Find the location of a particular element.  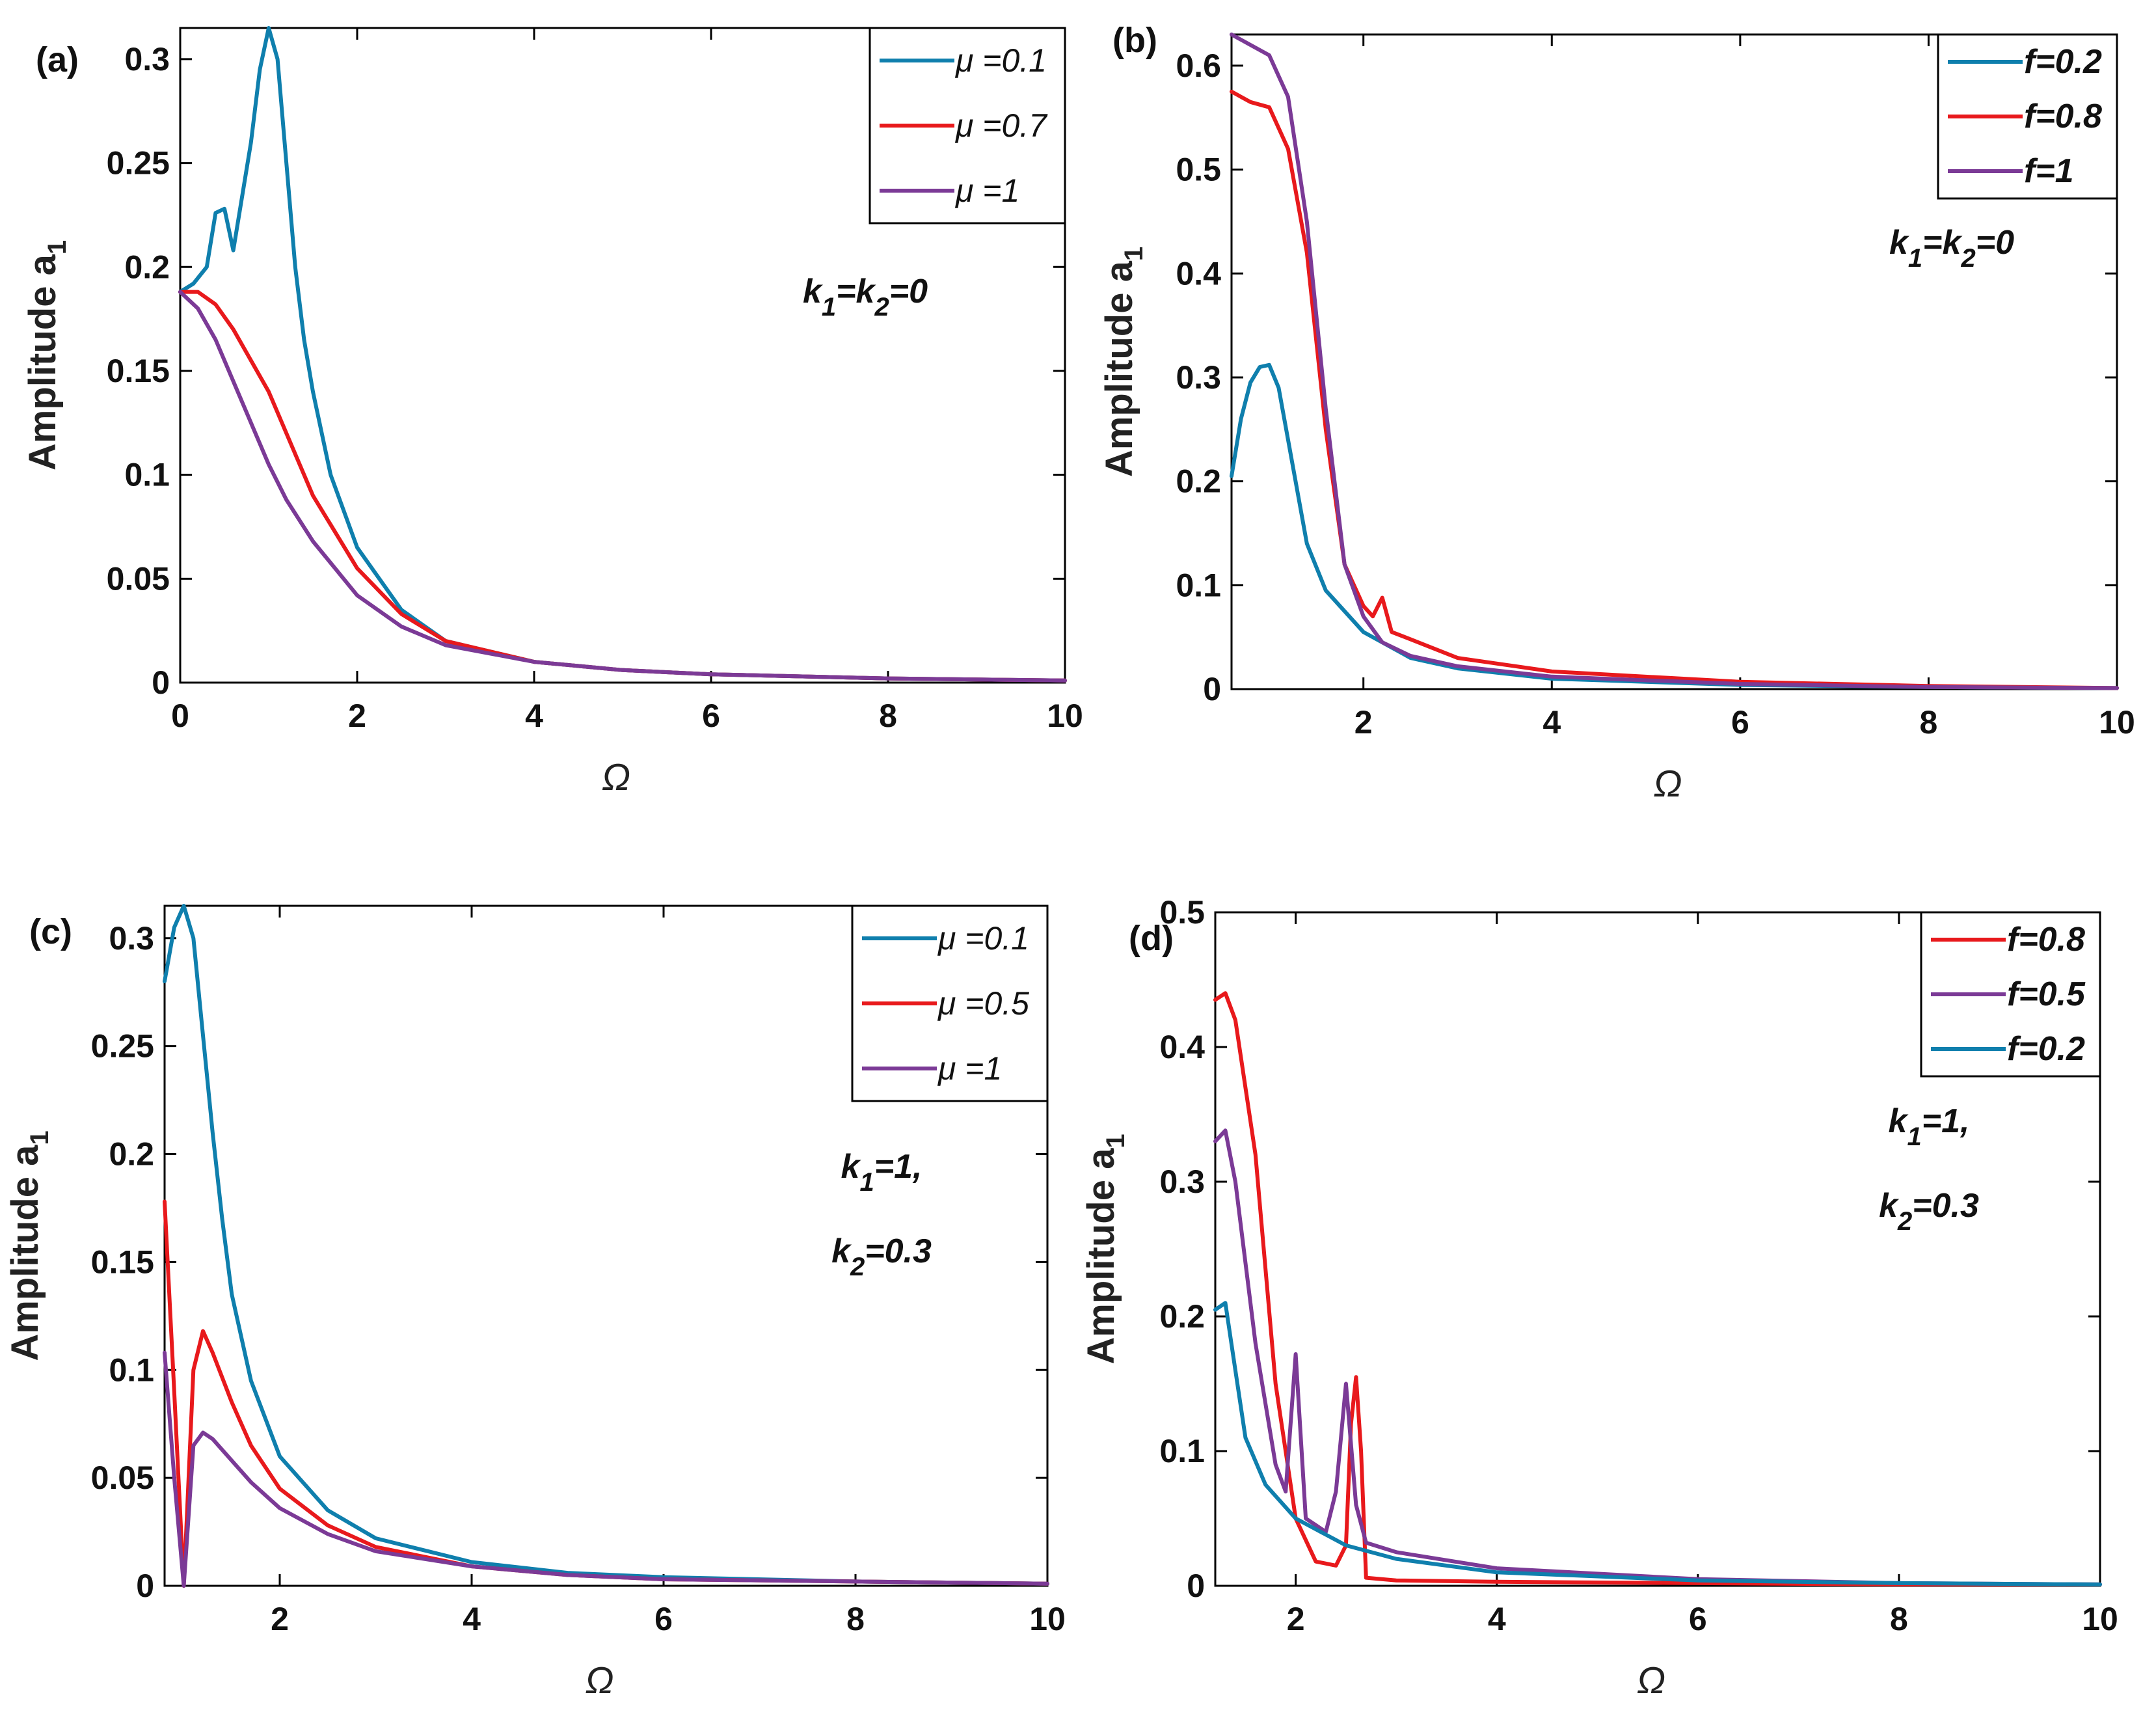

y-tick-label: 0.6 is located at coordinates (1198, 66).